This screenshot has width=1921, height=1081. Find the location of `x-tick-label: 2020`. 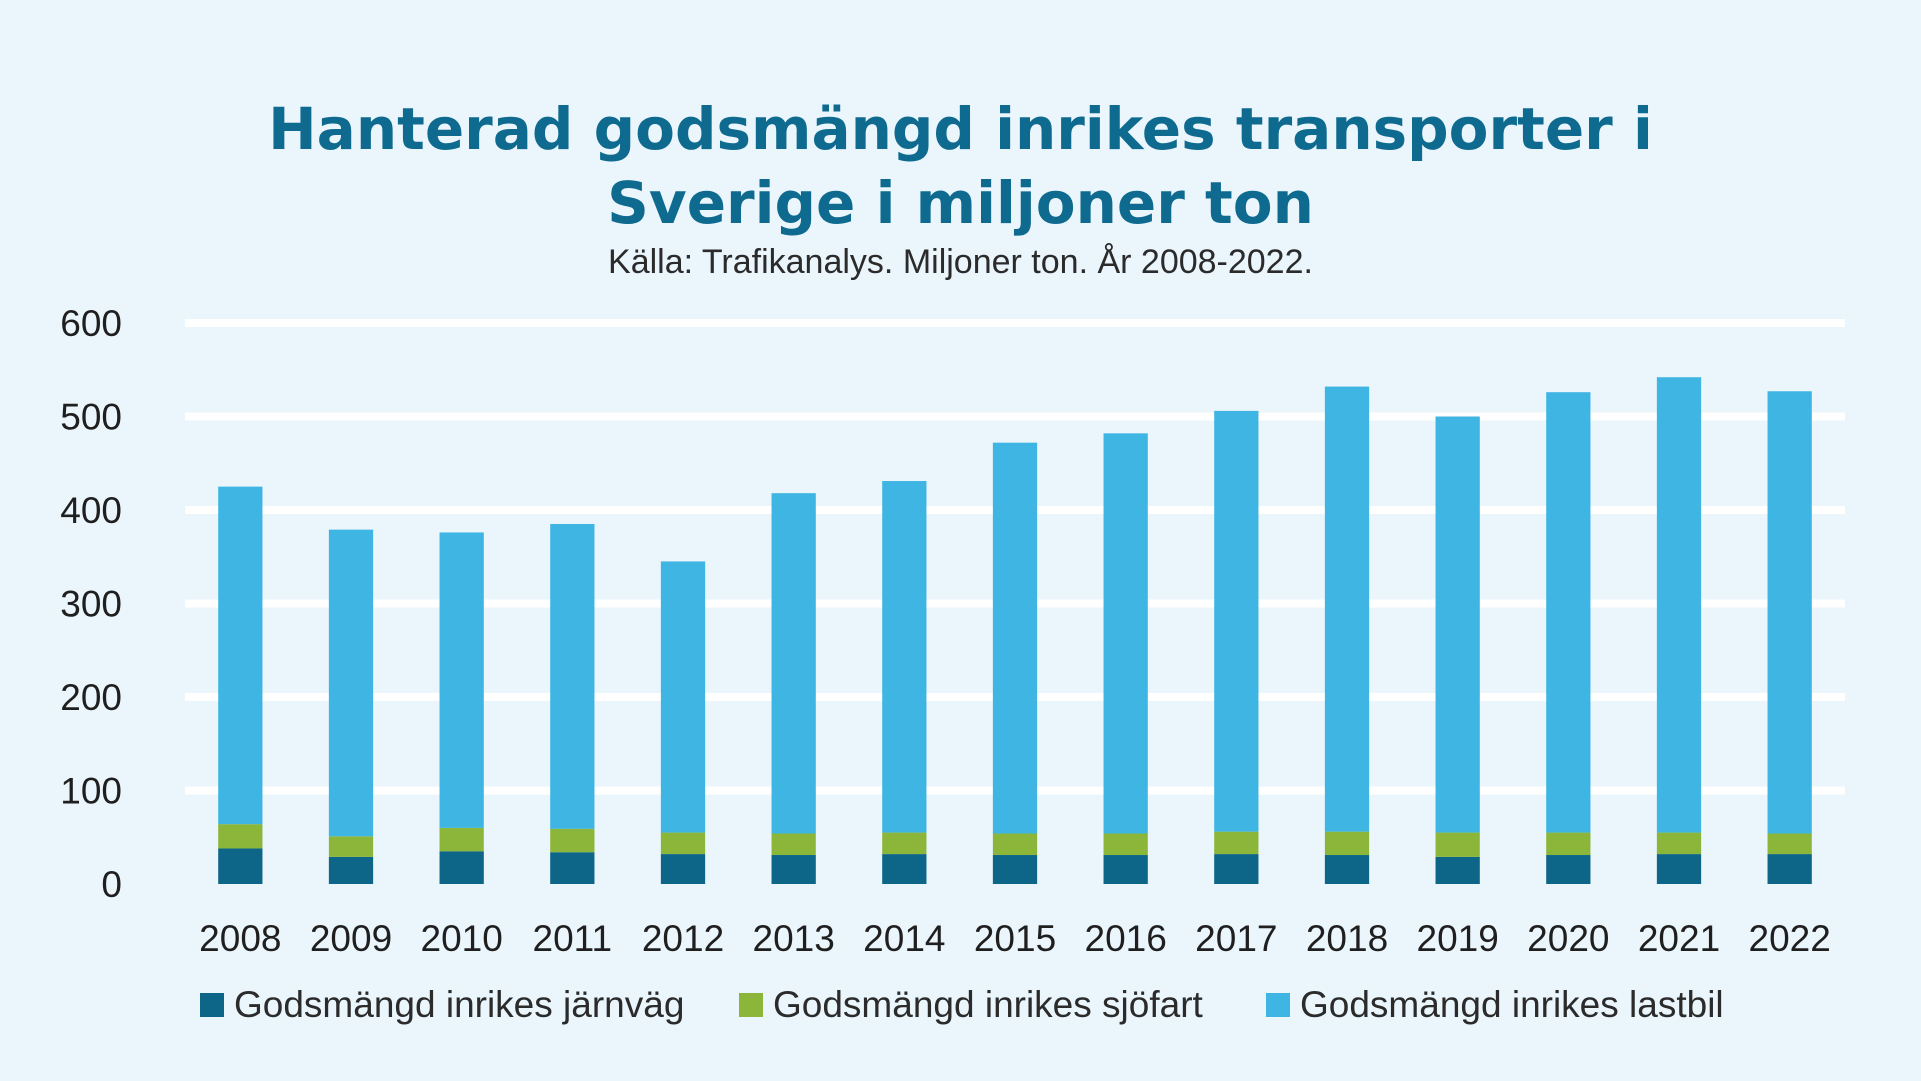

x-tick-label: 2020 is located at coordinates (1568, 938).